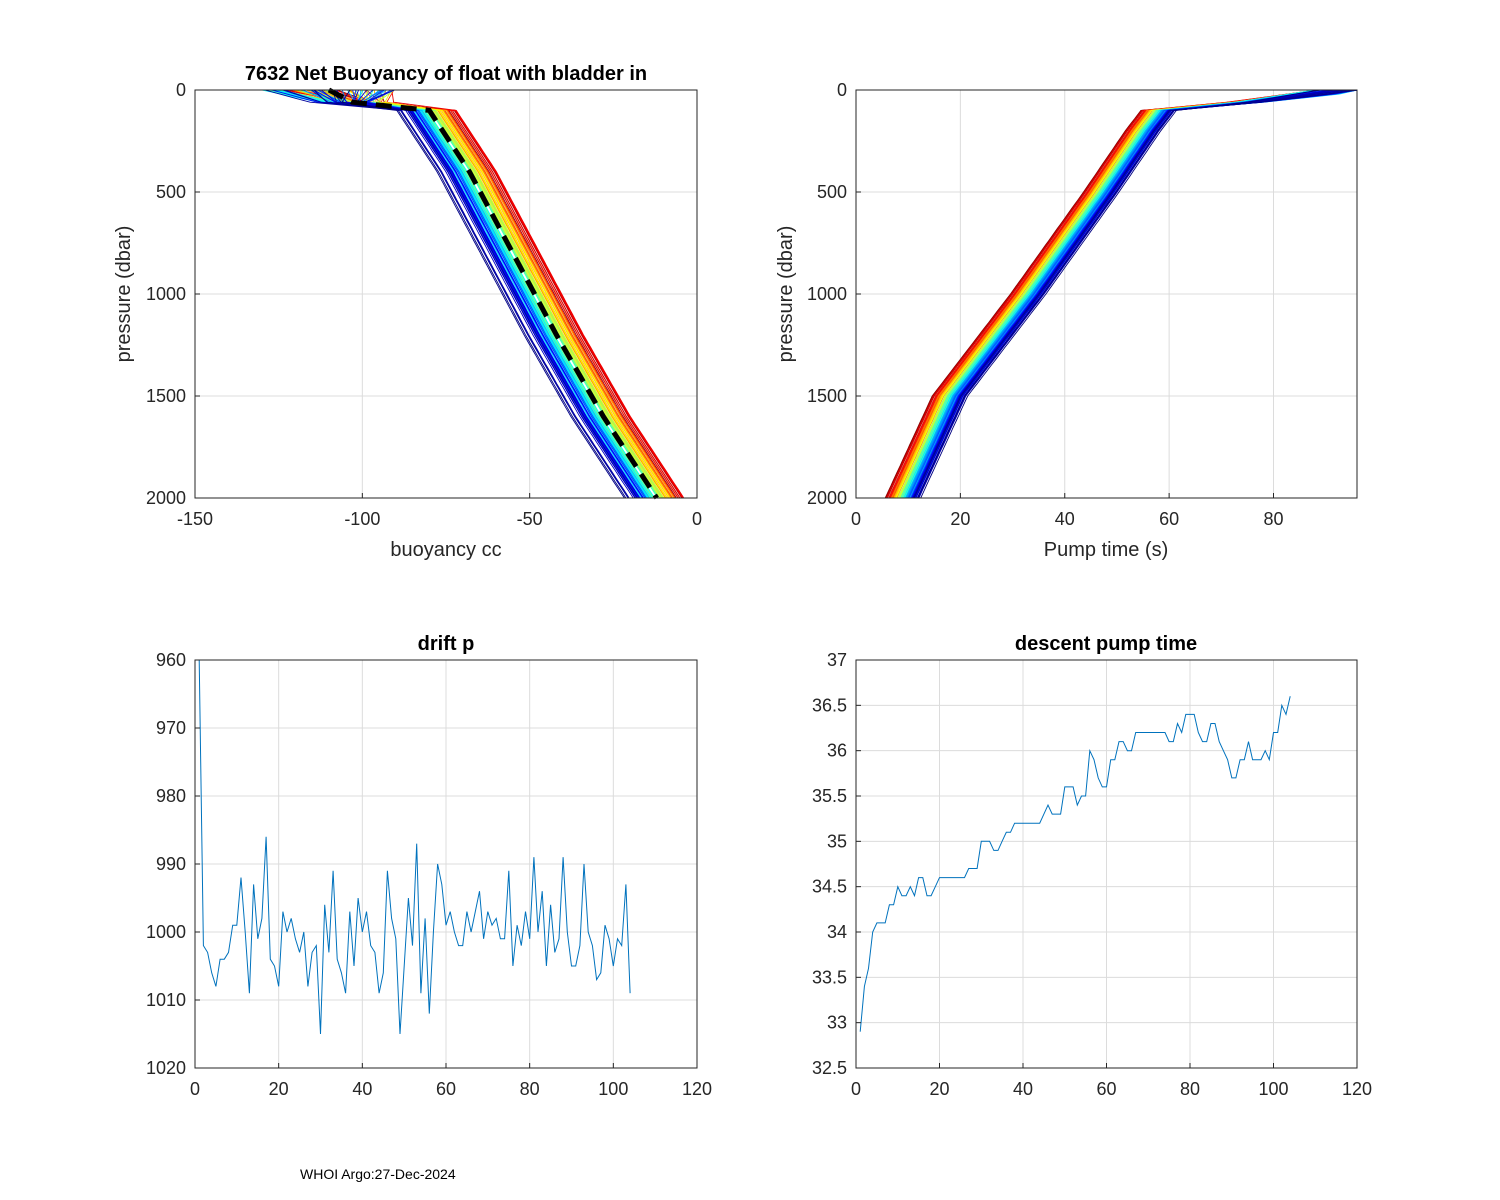 This screenshot has width=1500, height=1200. What do you see at coordinates (837, 932) in the screenshot?
I see `descent-ytick-label: 34` at bounding box center [837, 932].